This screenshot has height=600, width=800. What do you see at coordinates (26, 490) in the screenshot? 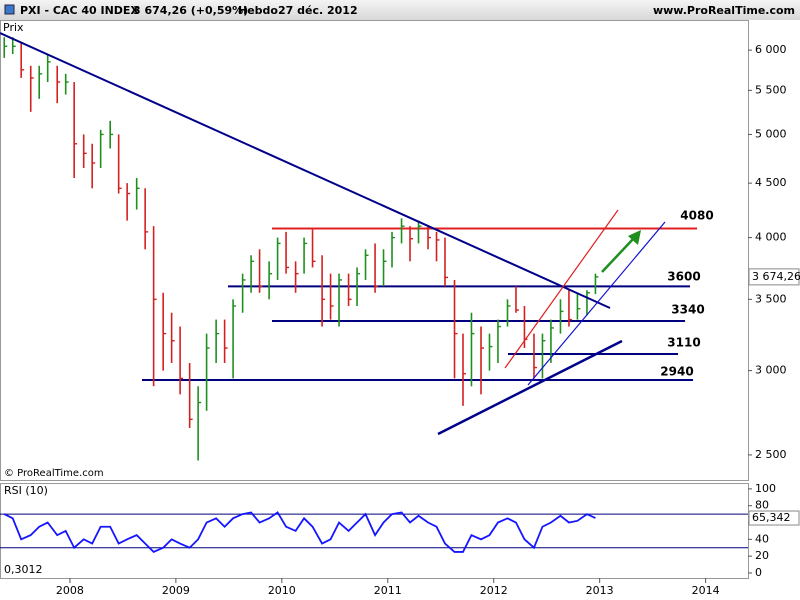
I see `rsi-name: RSI (10)` at bounding box center [26, 490].